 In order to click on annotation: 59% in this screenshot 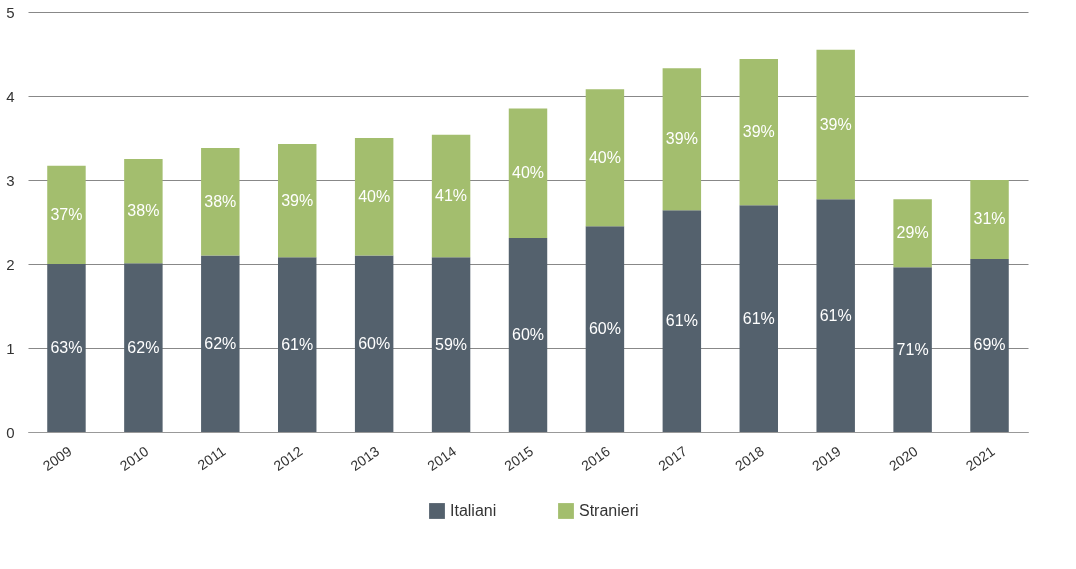, I will do `click(451, 344)`.